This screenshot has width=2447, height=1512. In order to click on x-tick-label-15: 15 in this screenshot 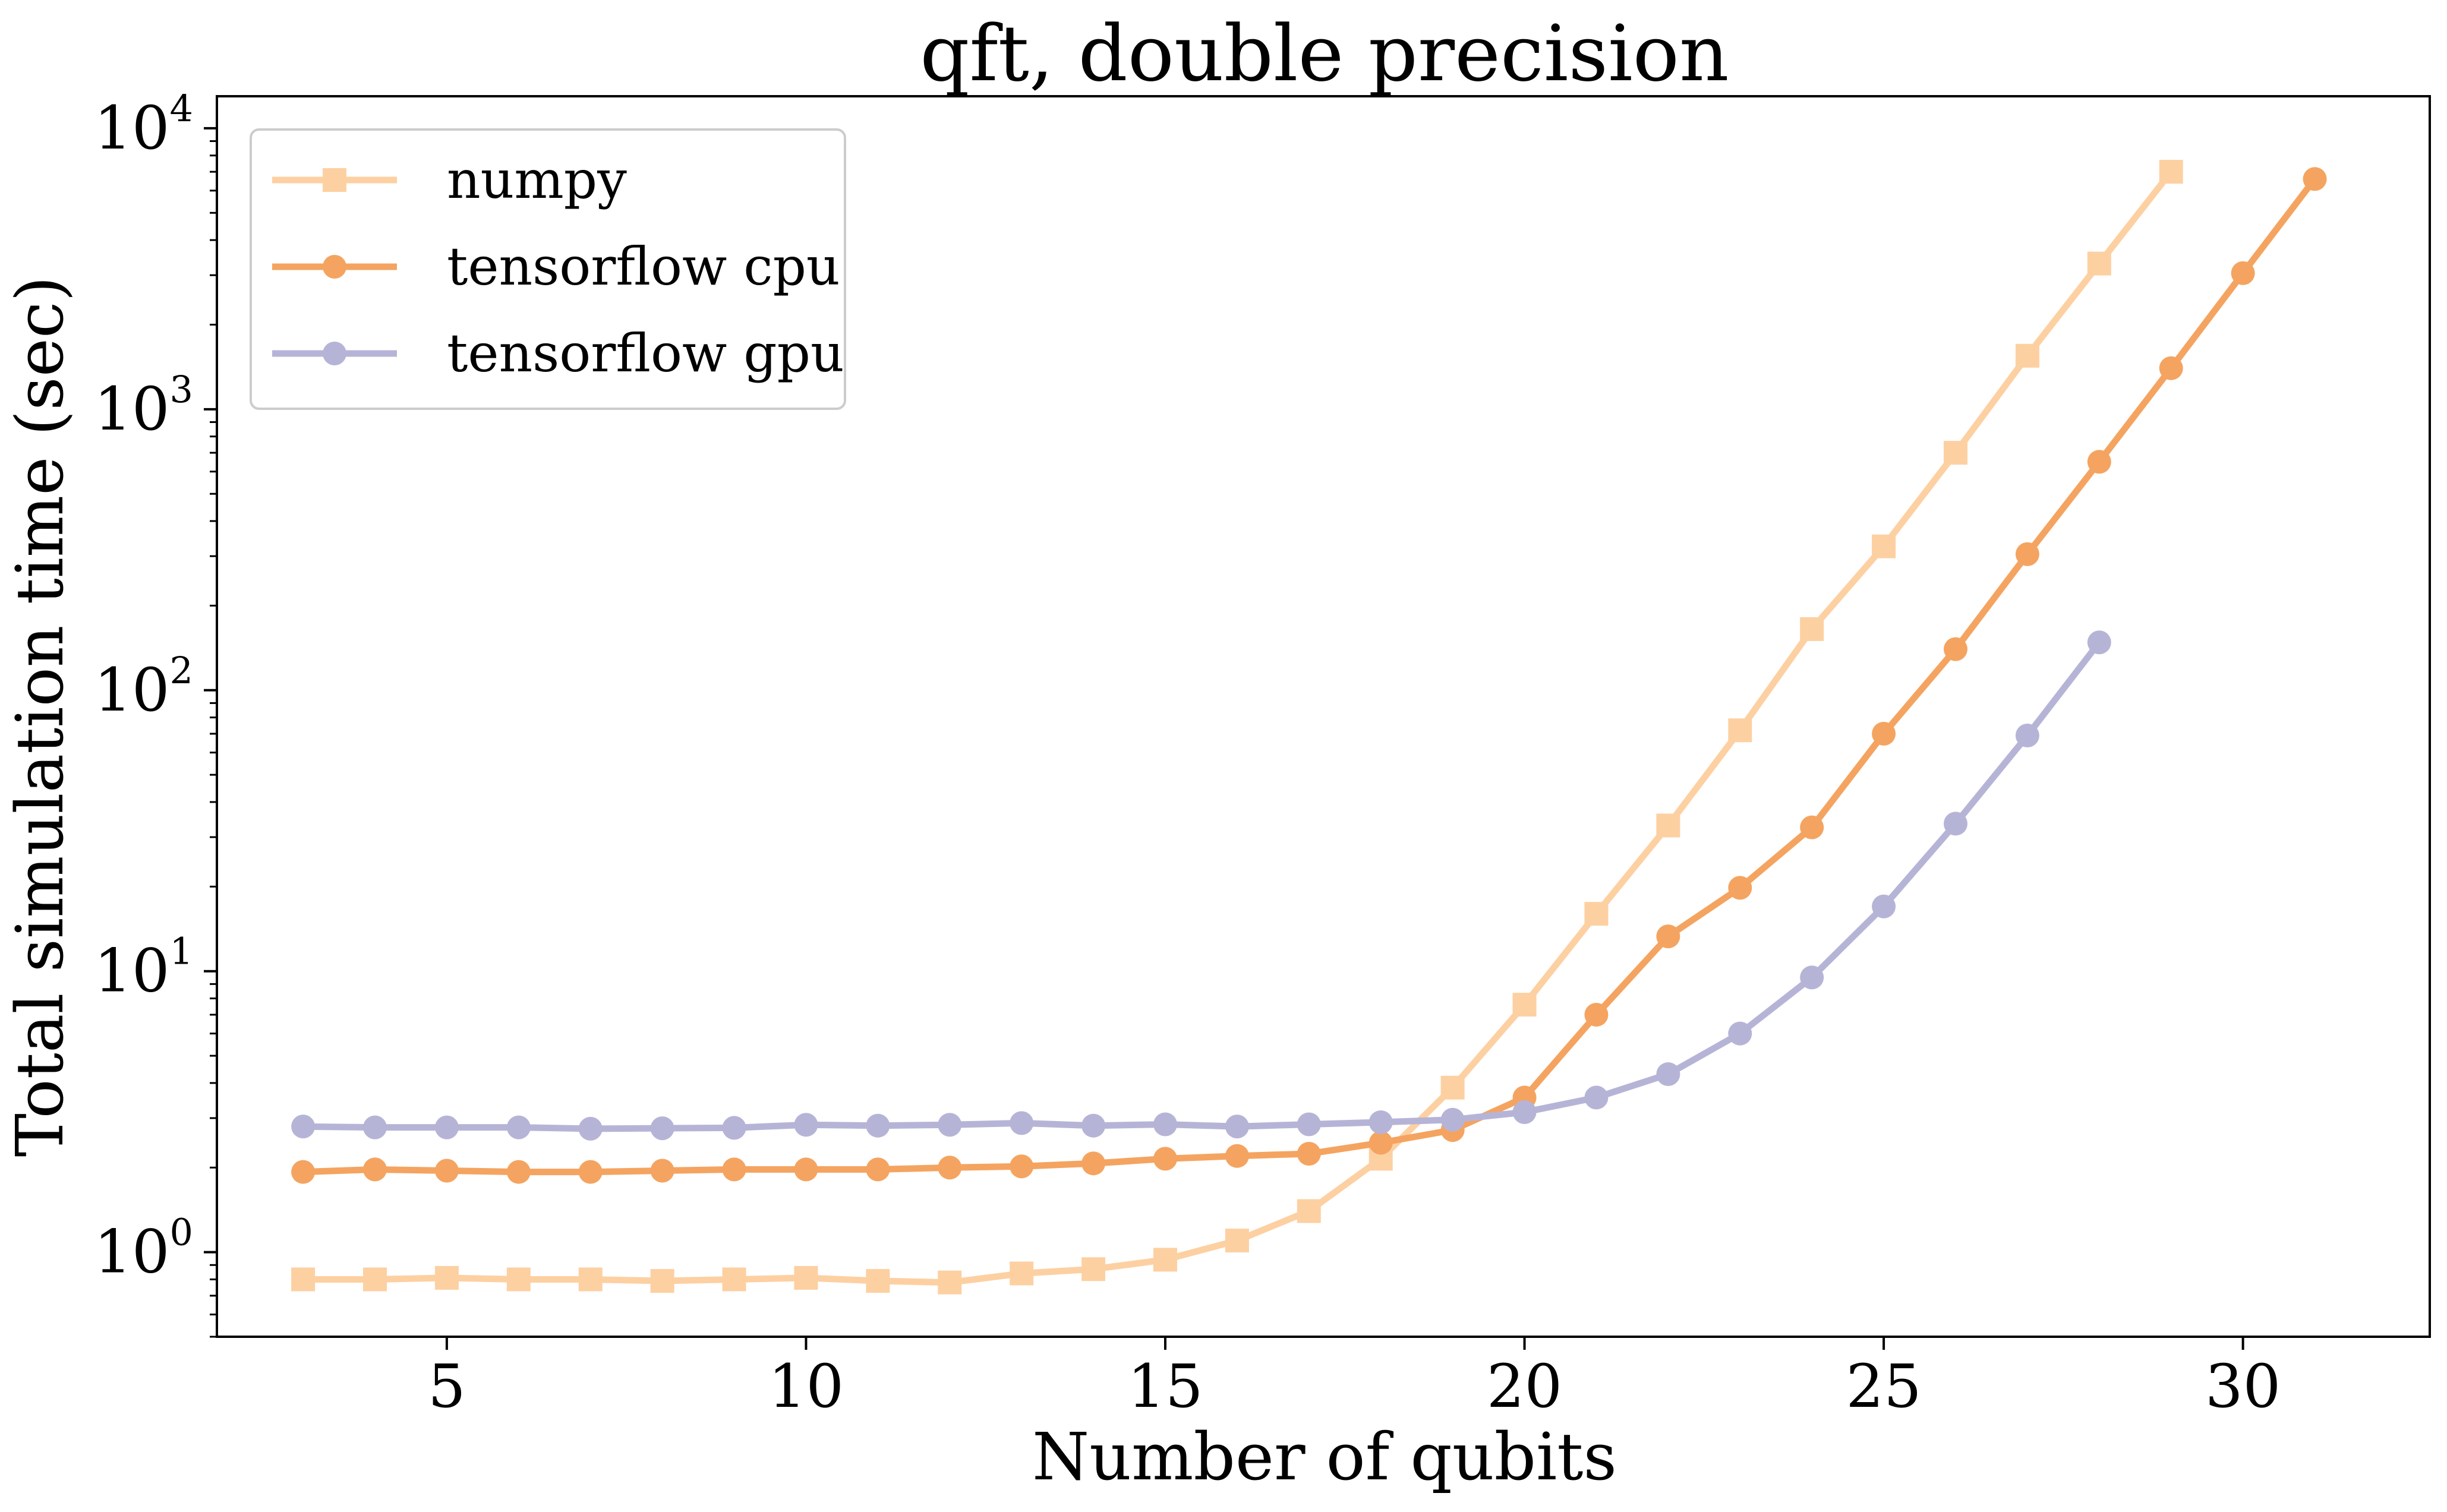, I will do `click(1165, 1386)`.